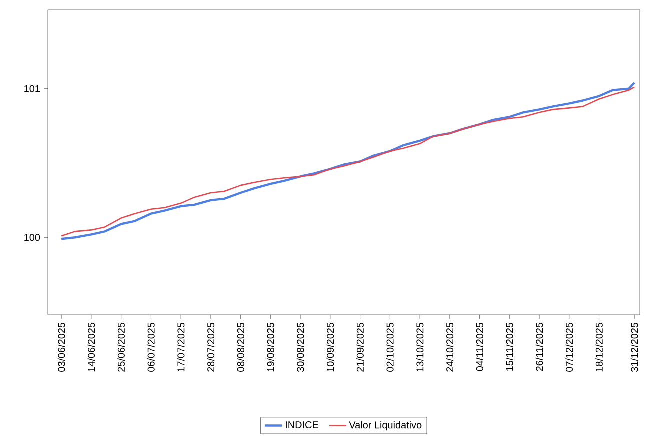 The image size is (645, 444). I want to click on x-tick-label: 06/07/2025, so click(151, 347).